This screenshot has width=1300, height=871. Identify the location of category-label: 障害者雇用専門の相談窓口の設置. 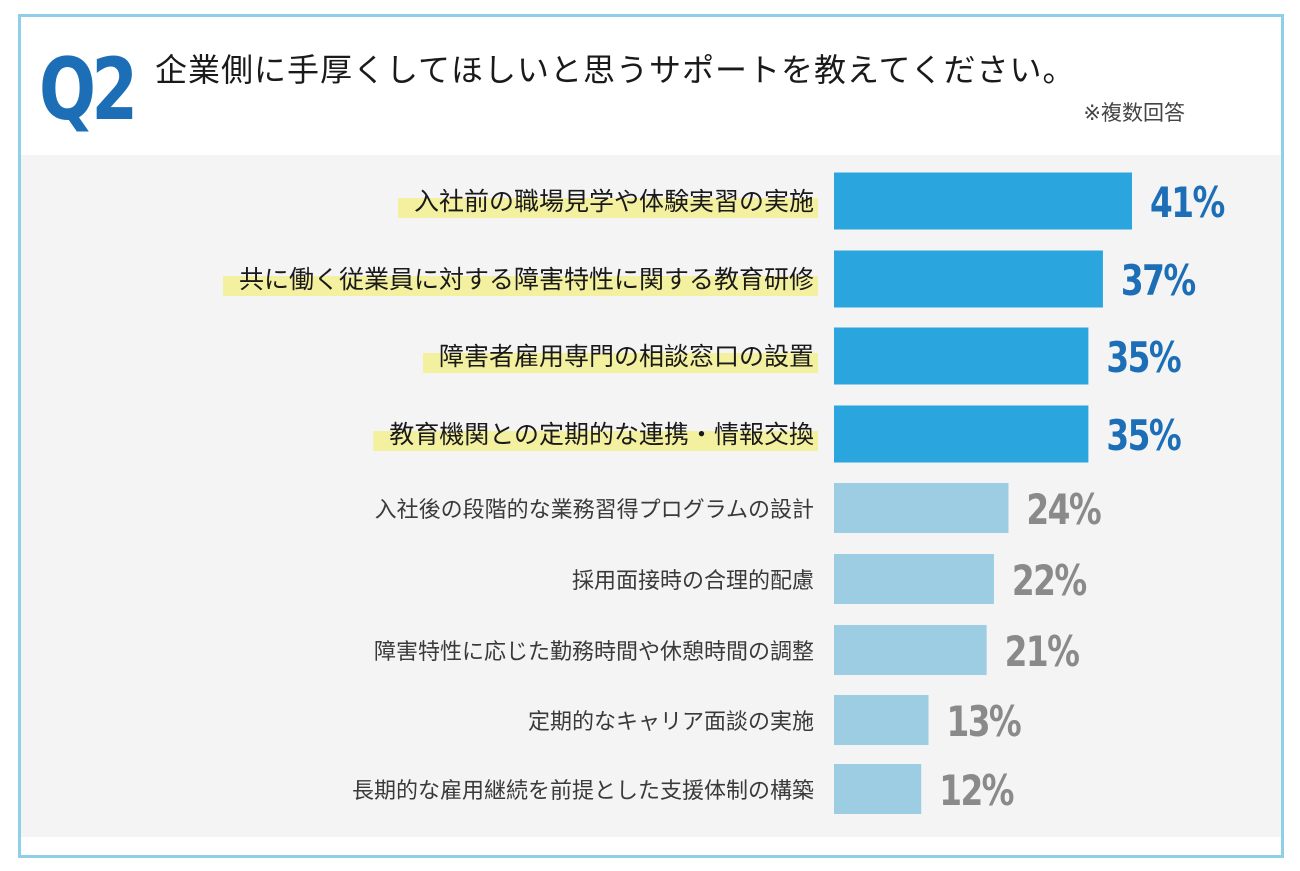
(626, 356).